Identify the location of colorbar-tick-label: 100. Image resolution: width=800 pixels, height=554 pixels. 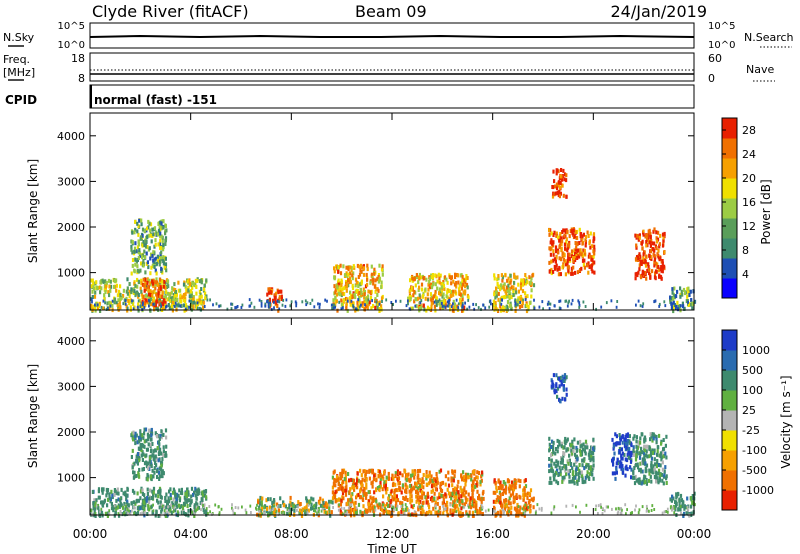
(752, 390).